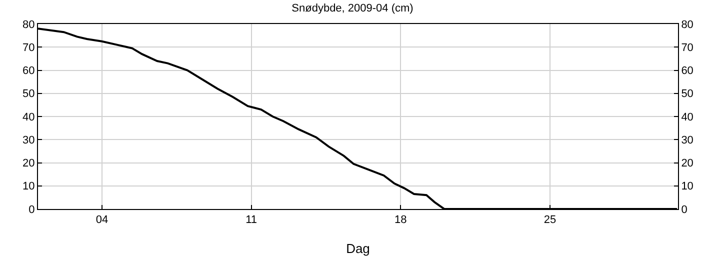 This screenshot has width=705, height=265. Describe the element at coordinates (358, 248) in the screenshot. I see `x-axis-title: Dag` at that location.